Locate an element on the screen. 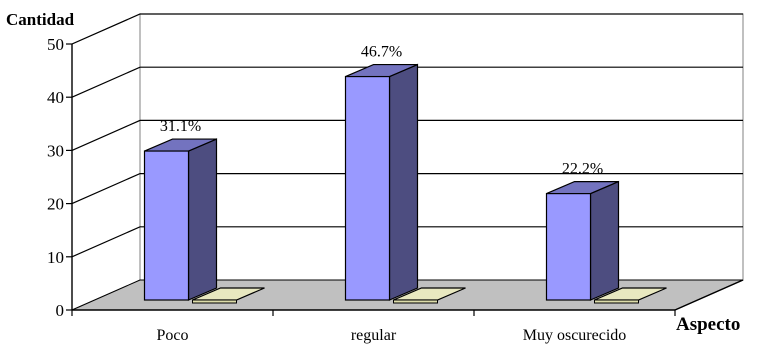 The height and width of the screenshot is (348, 765). y-tick-label: 50 is located at coordinates (55, 44).